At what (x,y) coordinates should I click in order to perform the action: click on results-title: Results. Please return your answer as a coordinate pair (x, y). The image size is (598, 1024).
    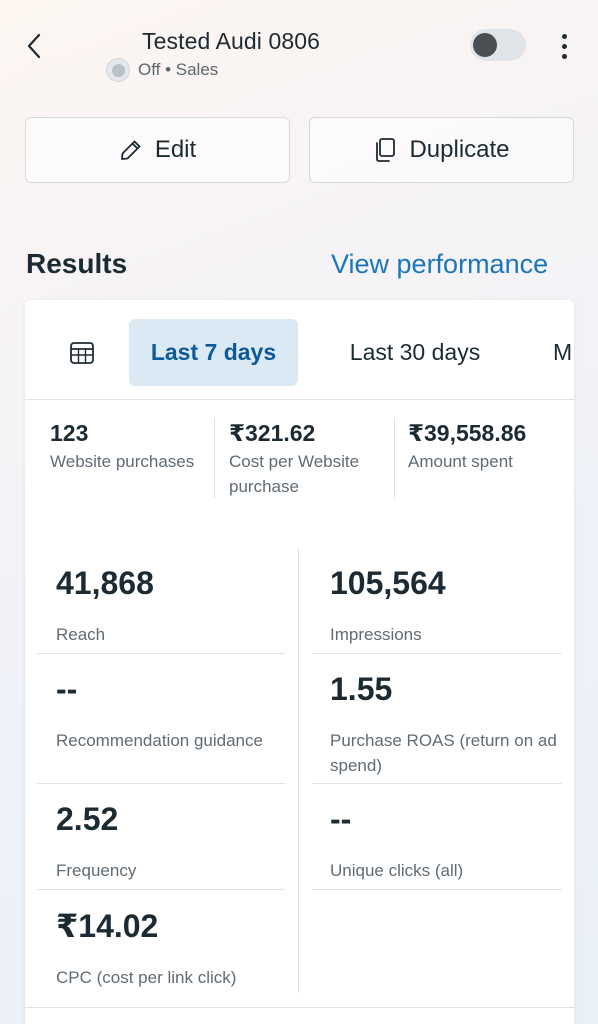
    Looking at the image, I should click on (77, 263).